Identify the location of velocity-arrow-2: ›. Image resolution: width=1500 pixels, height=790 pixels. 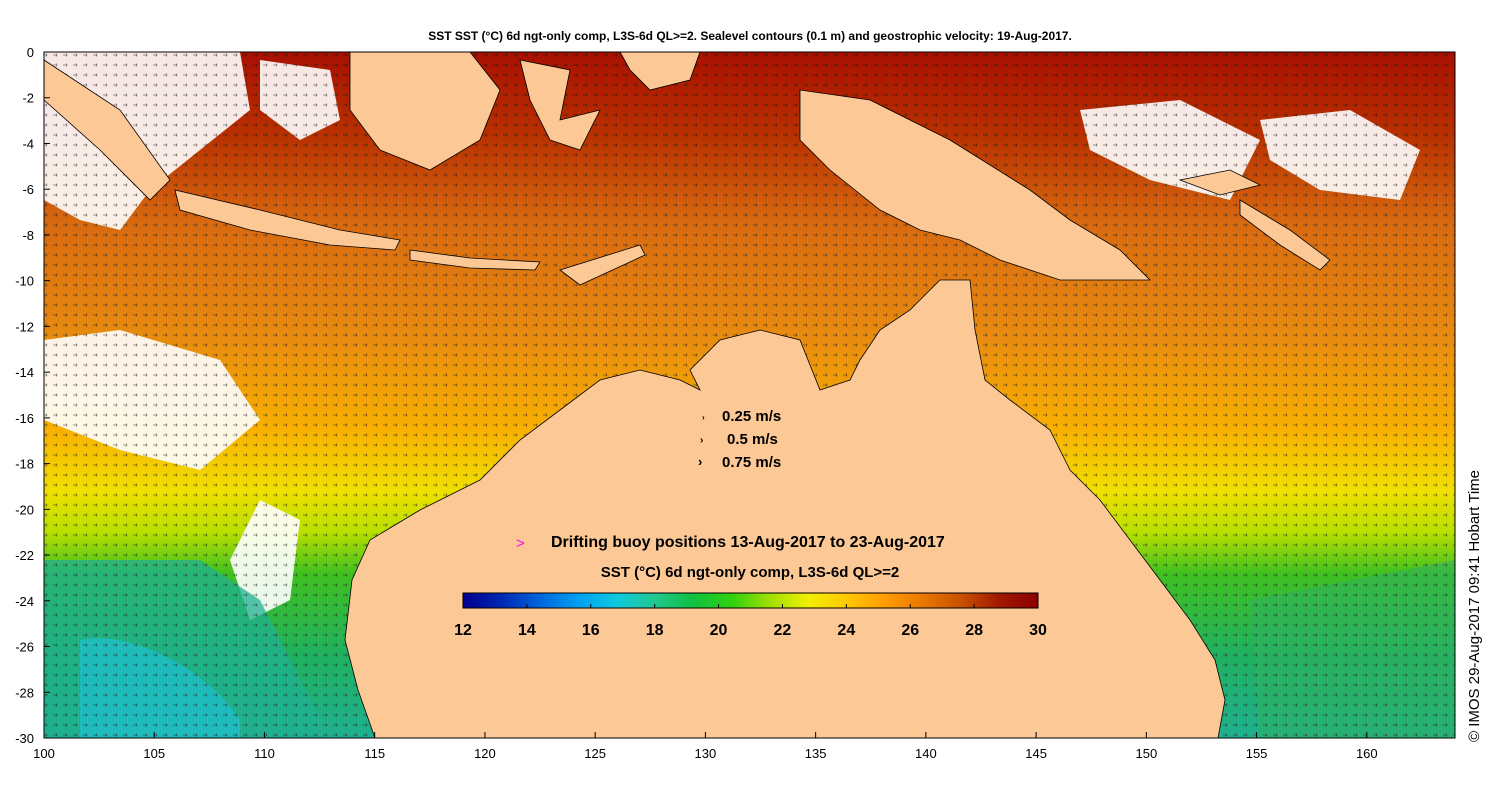
(701, 440).